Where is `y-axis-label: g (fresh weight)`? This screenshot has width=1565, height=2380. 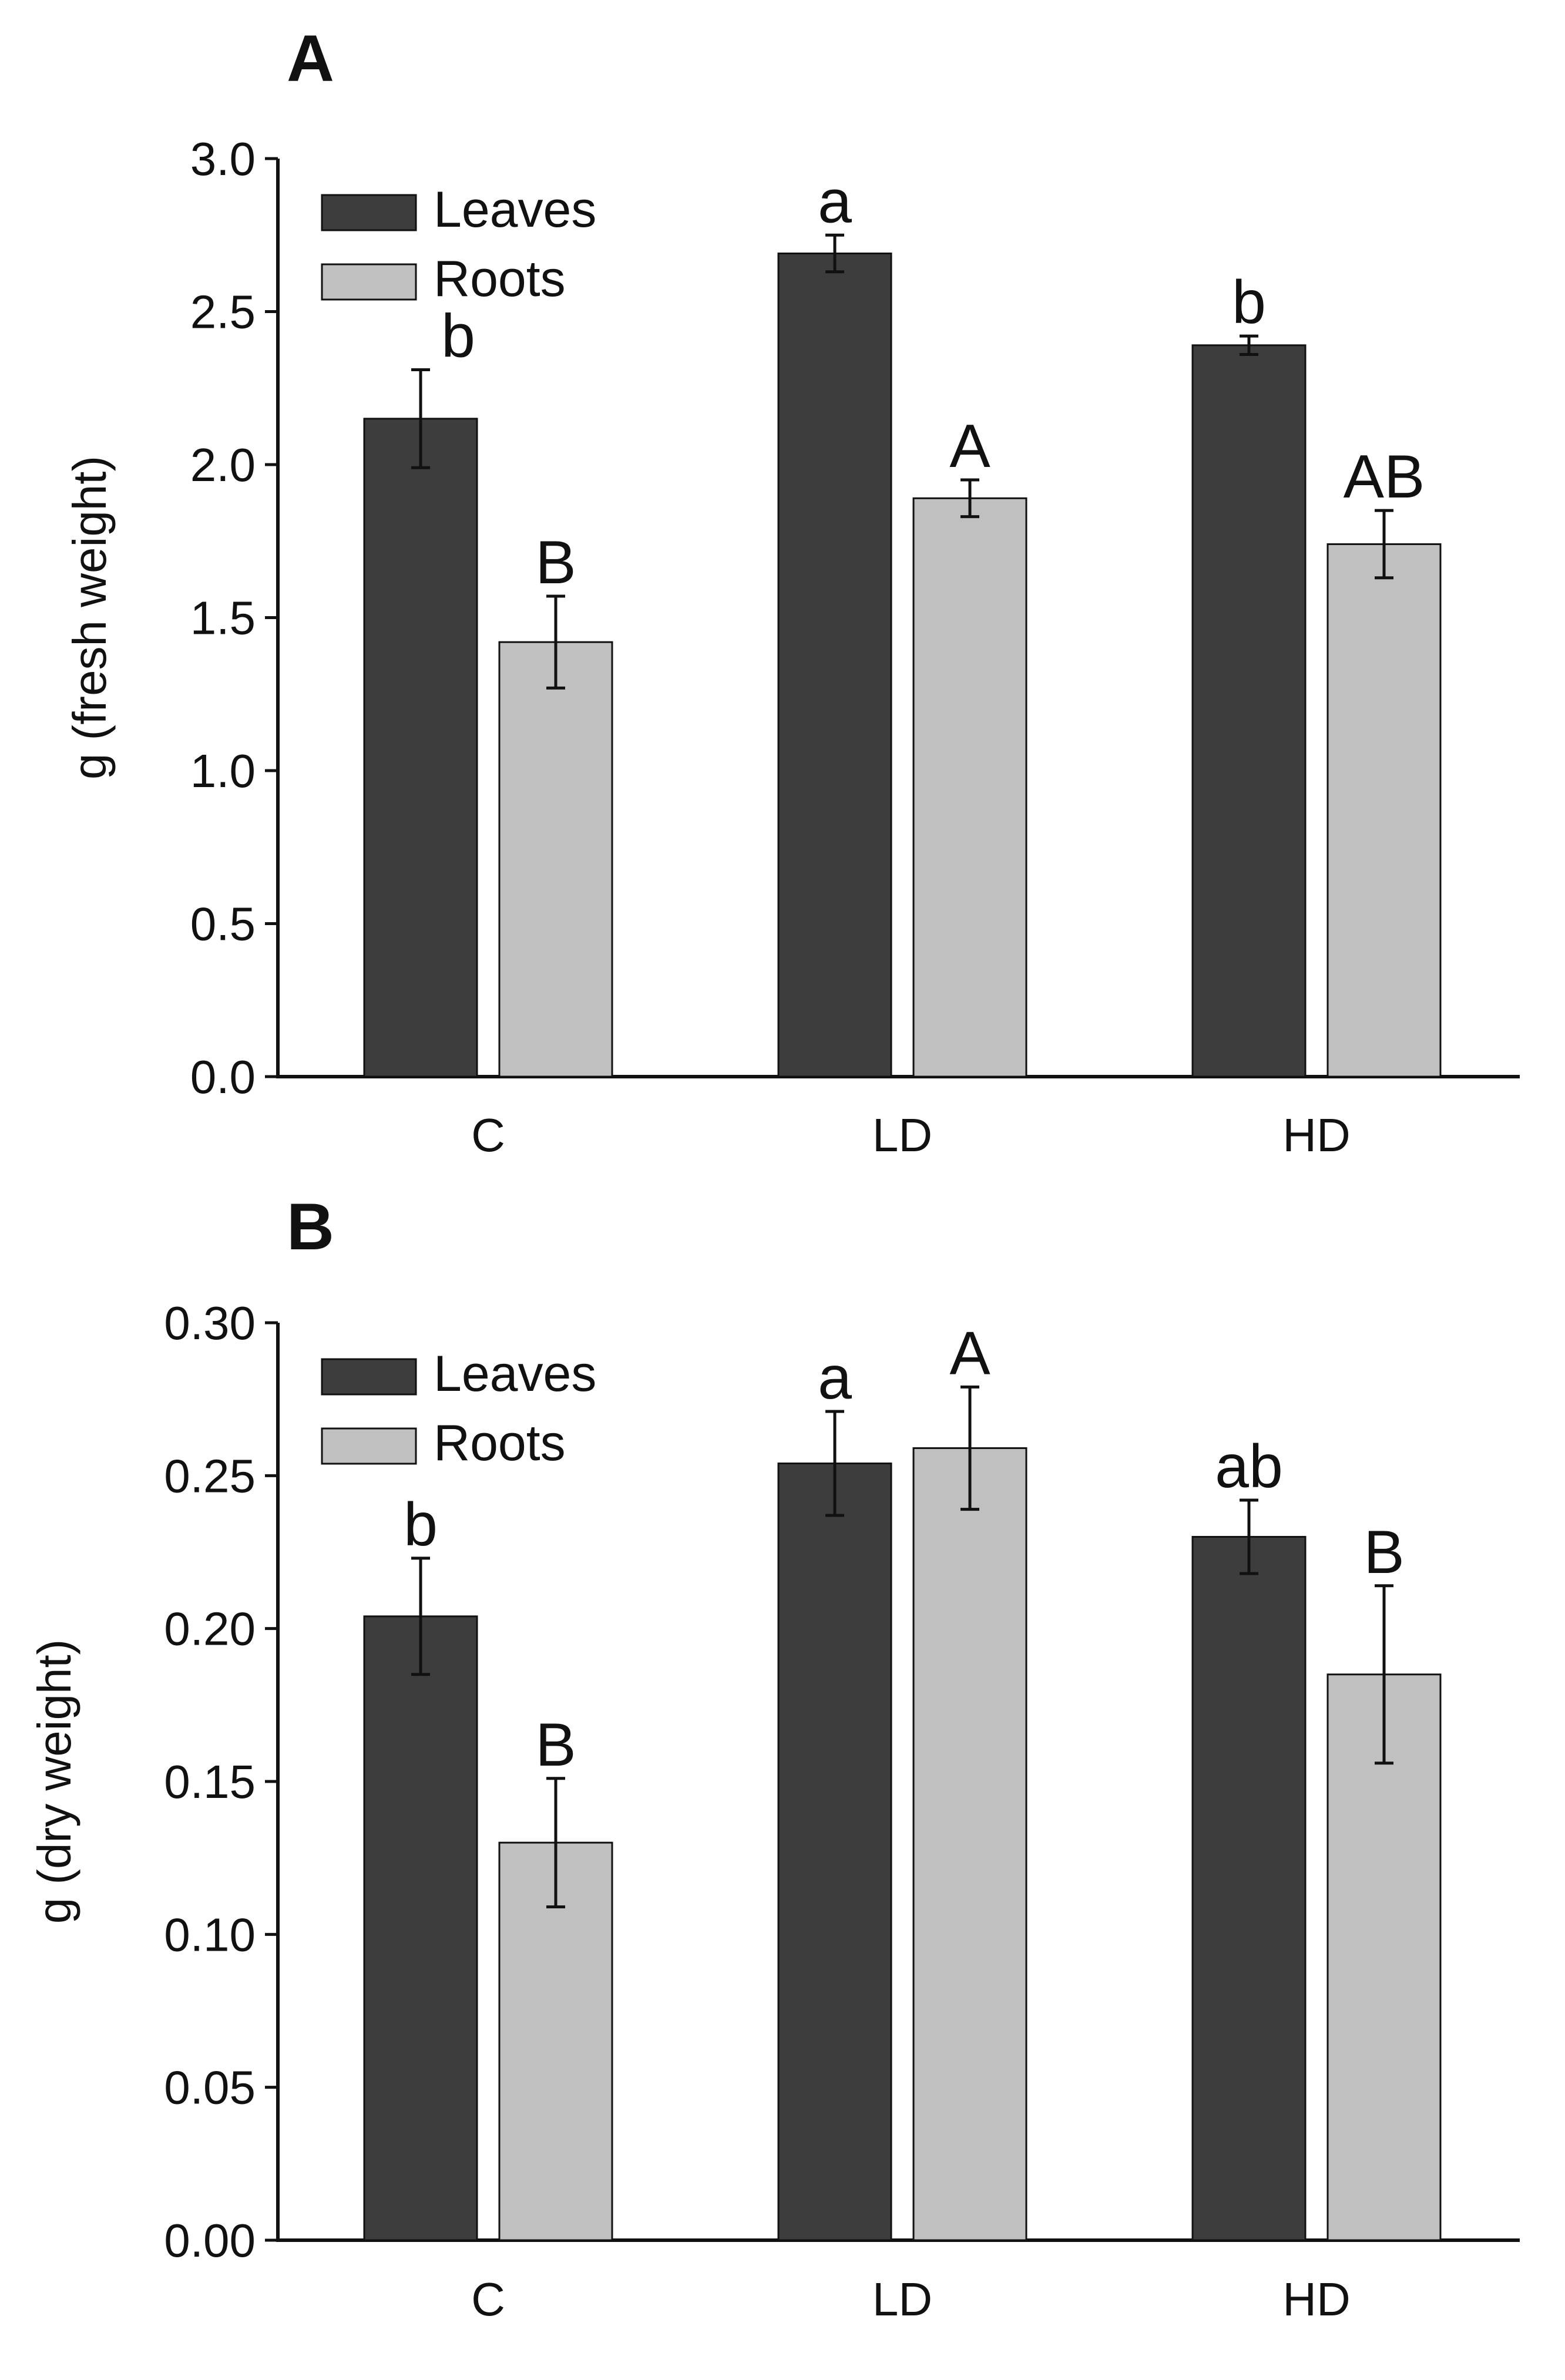 y-axis-label: g (fresh weight) is located at coordinates (90, 617).